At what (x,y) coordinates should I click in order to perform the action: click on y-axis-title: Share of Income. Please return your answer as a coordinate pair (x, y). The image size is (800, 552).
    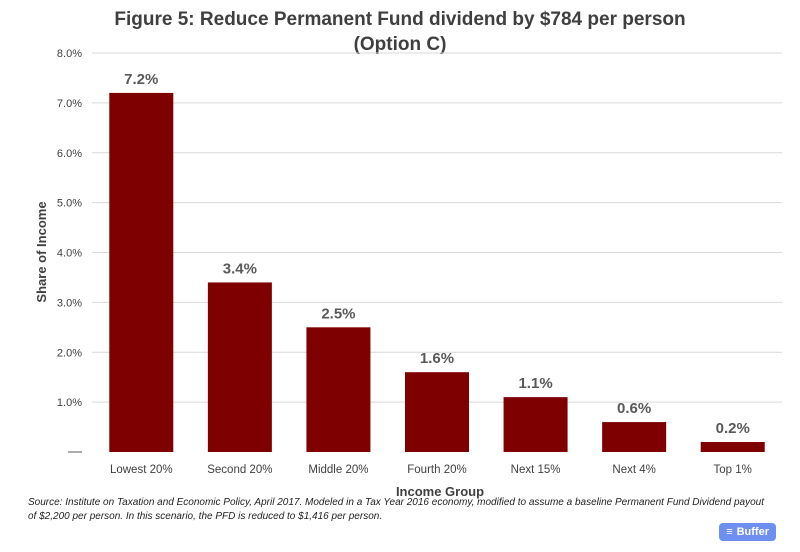
    Looking at the image, I should click on (41, 251).